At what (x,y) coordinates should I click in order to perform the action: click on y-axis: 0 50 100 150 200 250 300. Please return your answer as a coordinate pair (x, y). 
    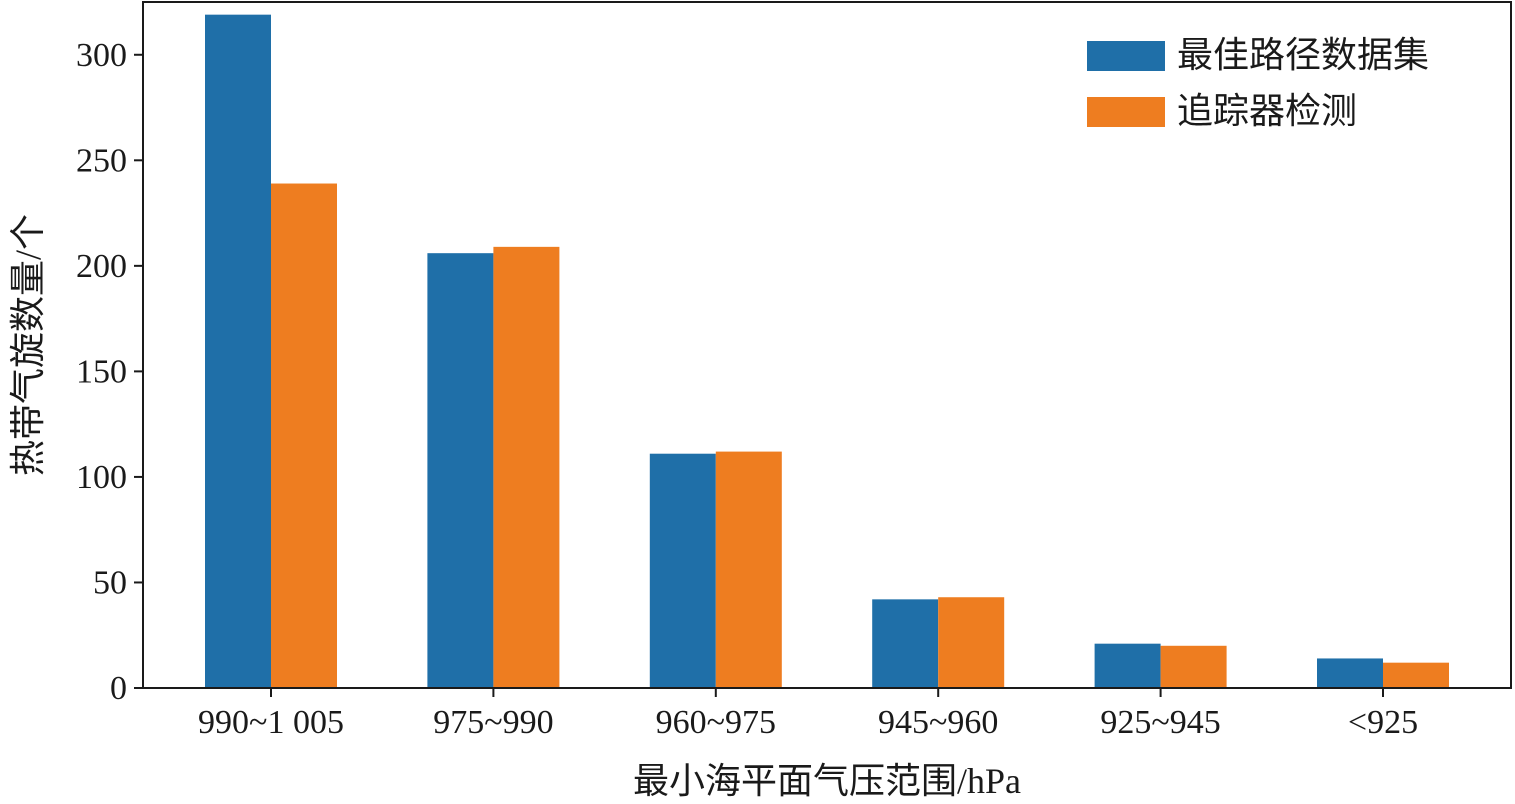
    Looking at the image, I should click on (109, 372).